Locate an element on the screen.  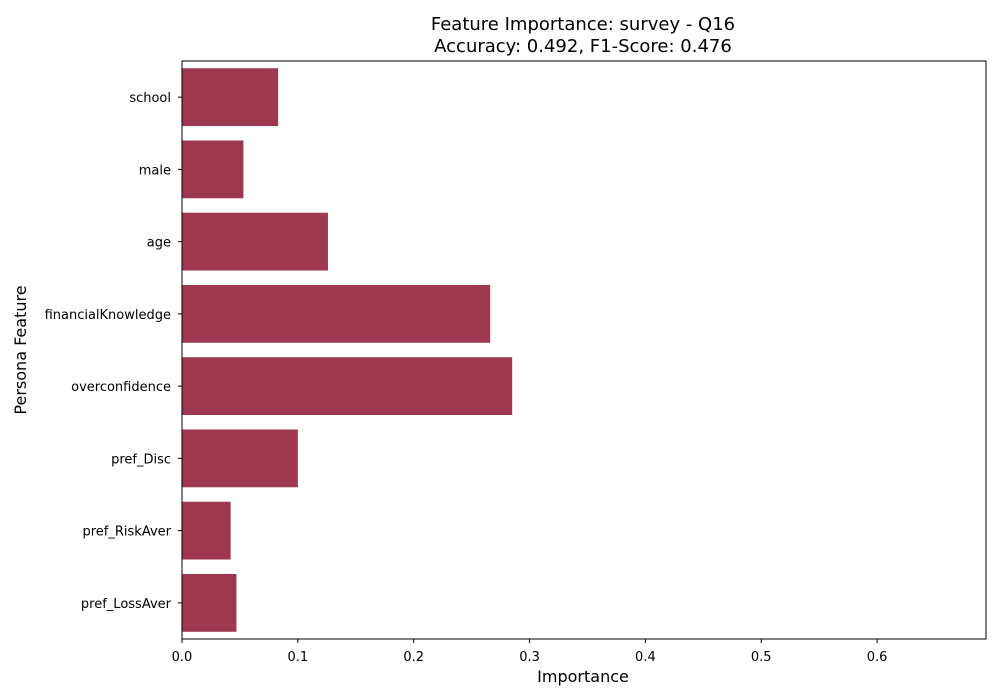
y-tick-label: financialKnowledge is located at coordinates (108, 315).